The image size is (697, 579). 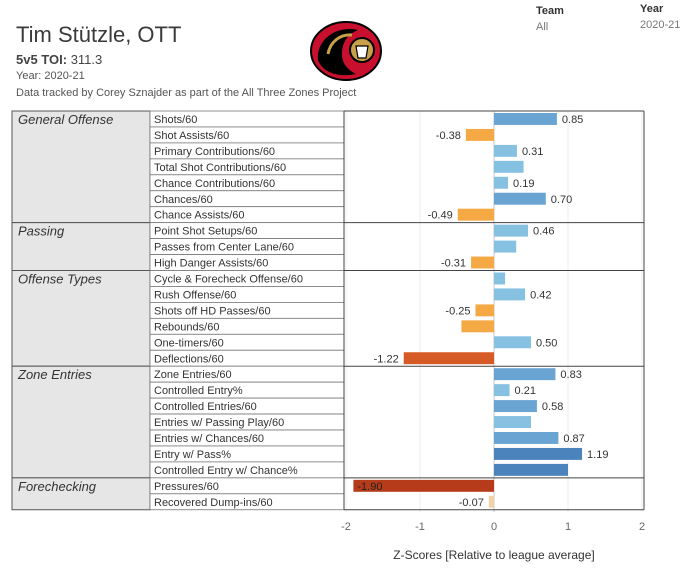 What do you see at coordinates (471, 503) in the screenshot?
I see `value-label-4-1: -0.07` at bounding box center [471, 503].